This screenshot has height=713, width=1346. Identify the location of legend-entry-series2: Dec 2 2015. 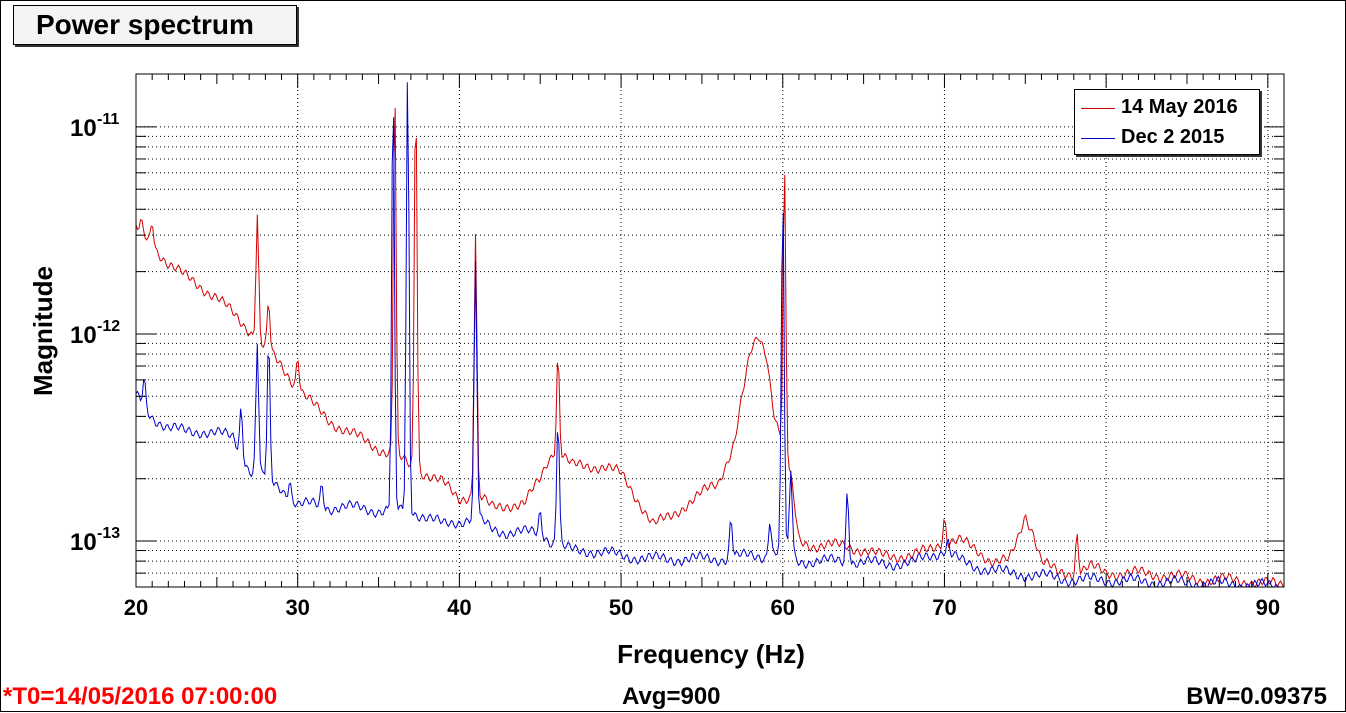
(1167, 139).